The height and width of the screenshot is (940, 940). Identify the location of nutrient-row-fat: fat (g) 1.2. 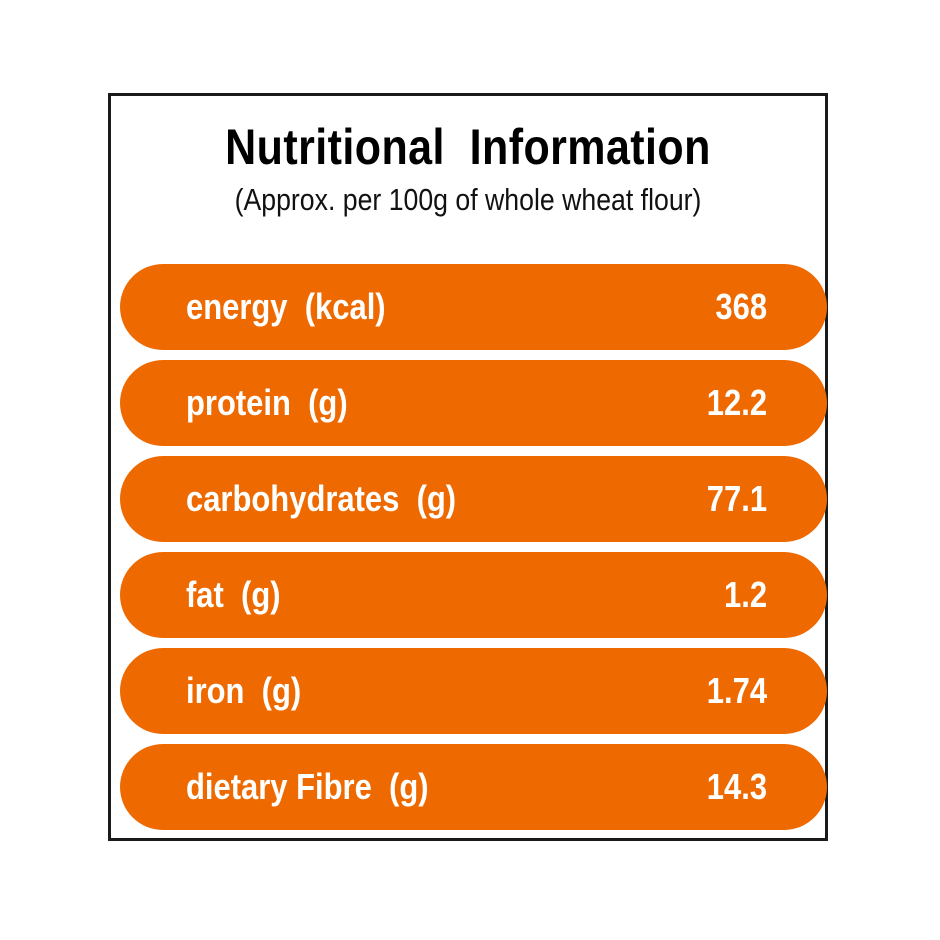
(473, 595).